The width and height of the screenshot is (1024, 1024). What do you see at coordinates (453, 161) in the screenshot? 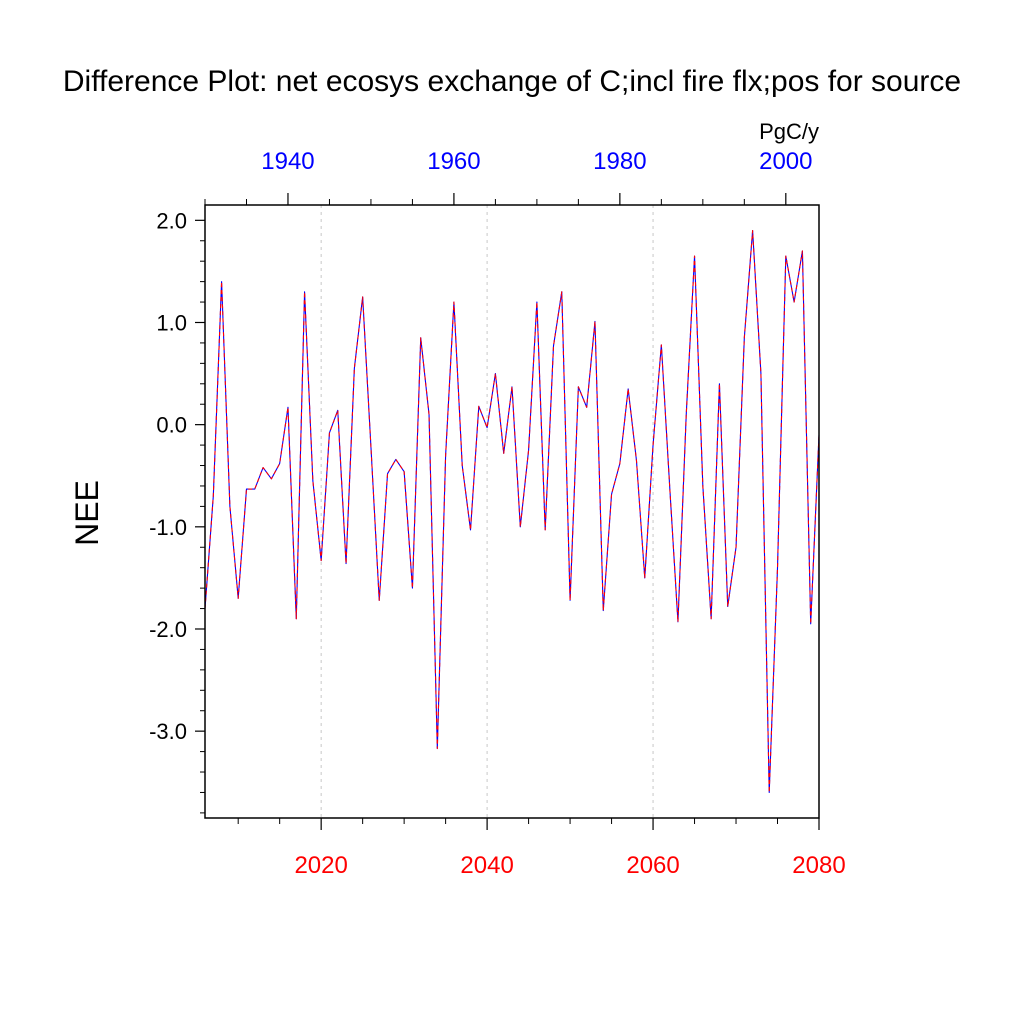
I see `x-top-tick-label: 1960` at bounding box center [453, 161].